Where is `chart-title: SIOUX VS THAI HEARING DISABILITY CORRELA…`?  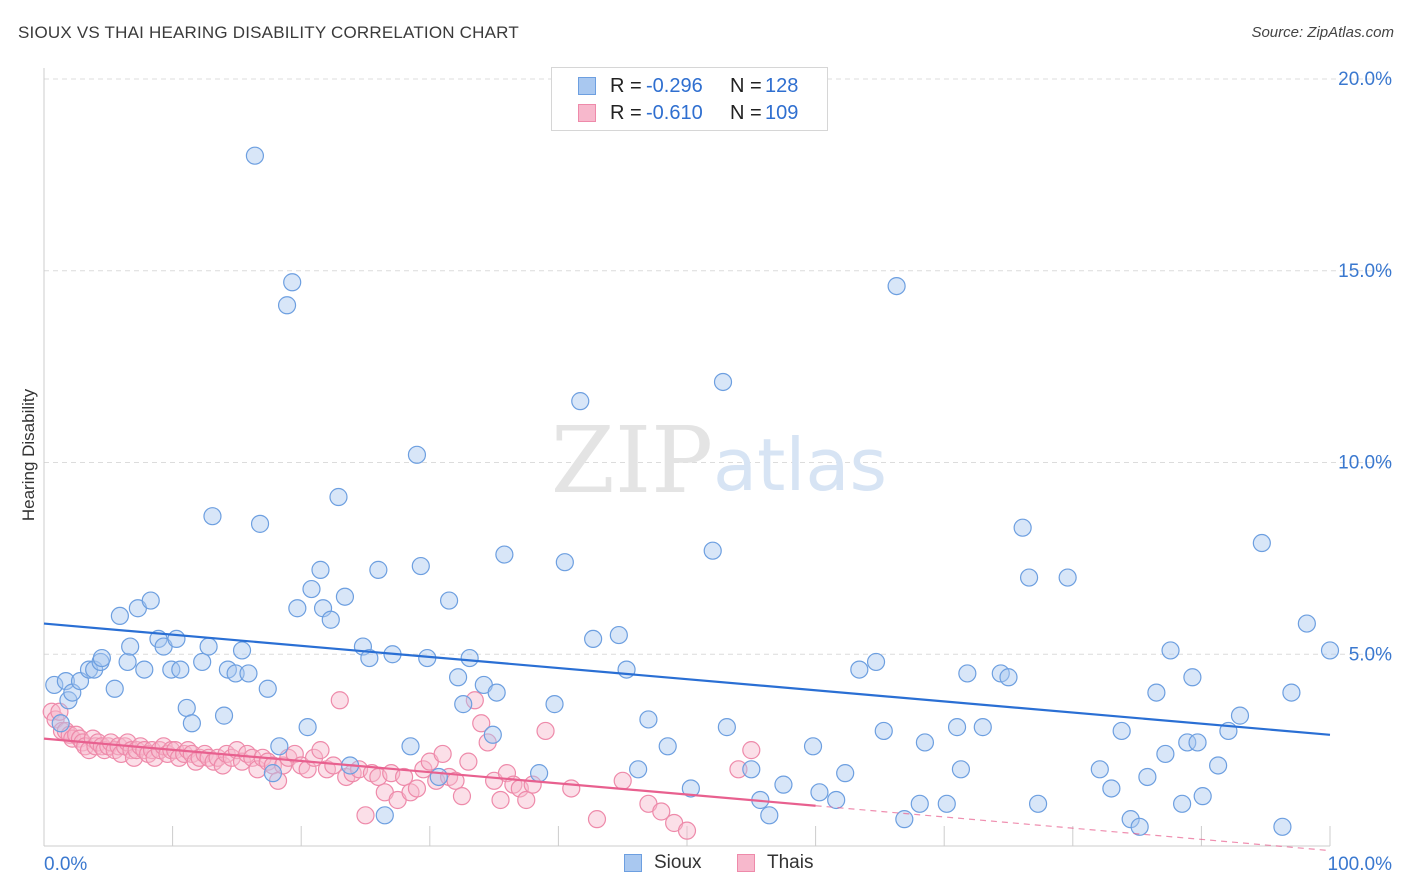
chart-title: SIOUX VS THAI HEARING DISABILITY CORRELA… is located at coordinates (268, 32).